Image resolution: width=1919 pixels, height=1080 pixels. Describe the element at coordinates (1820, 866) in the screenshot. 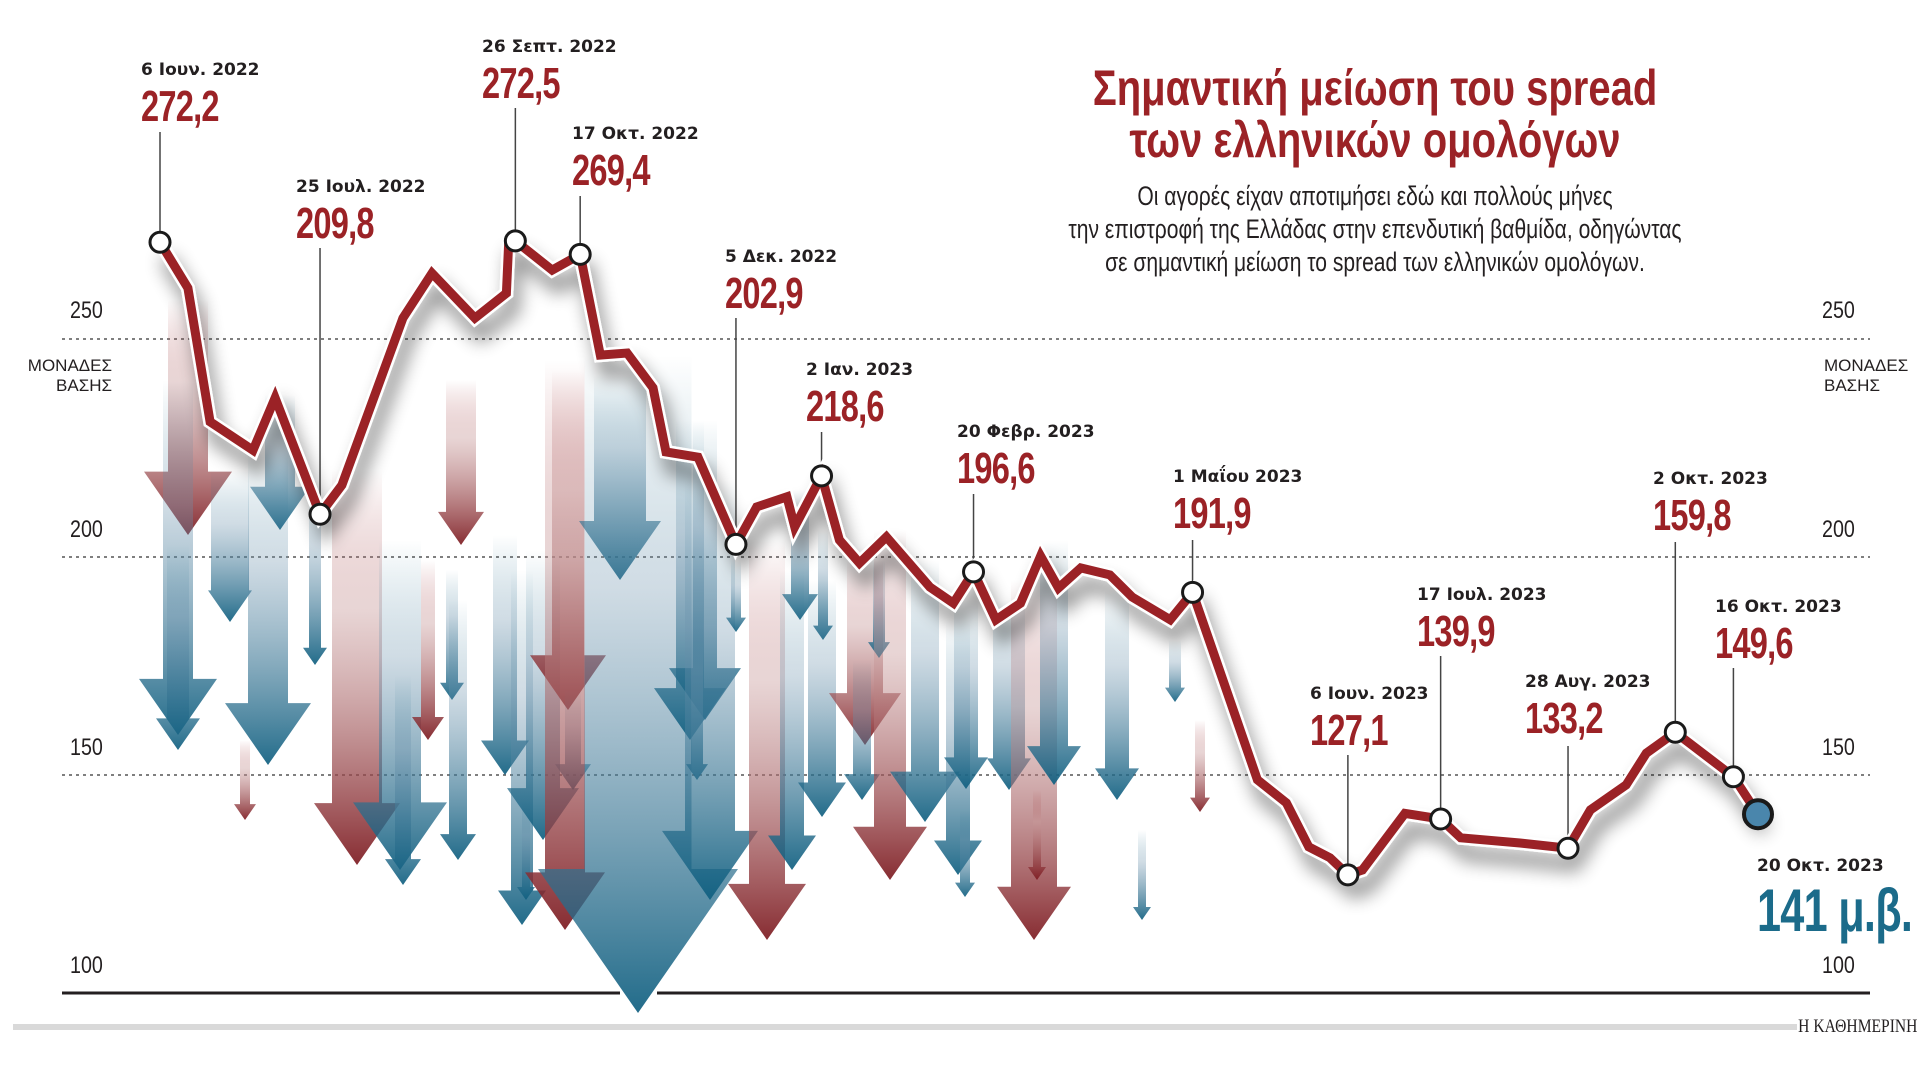

I see `final-date: 20 Οκτ. 2023` at that location.